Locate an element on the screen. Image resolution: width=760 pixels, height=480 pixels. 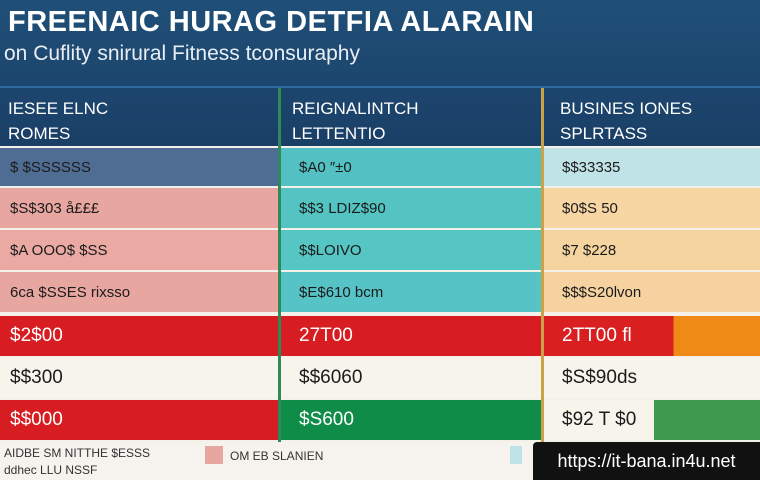
table-cell: $S$303 å£££ is located at coordinates (139, 208).